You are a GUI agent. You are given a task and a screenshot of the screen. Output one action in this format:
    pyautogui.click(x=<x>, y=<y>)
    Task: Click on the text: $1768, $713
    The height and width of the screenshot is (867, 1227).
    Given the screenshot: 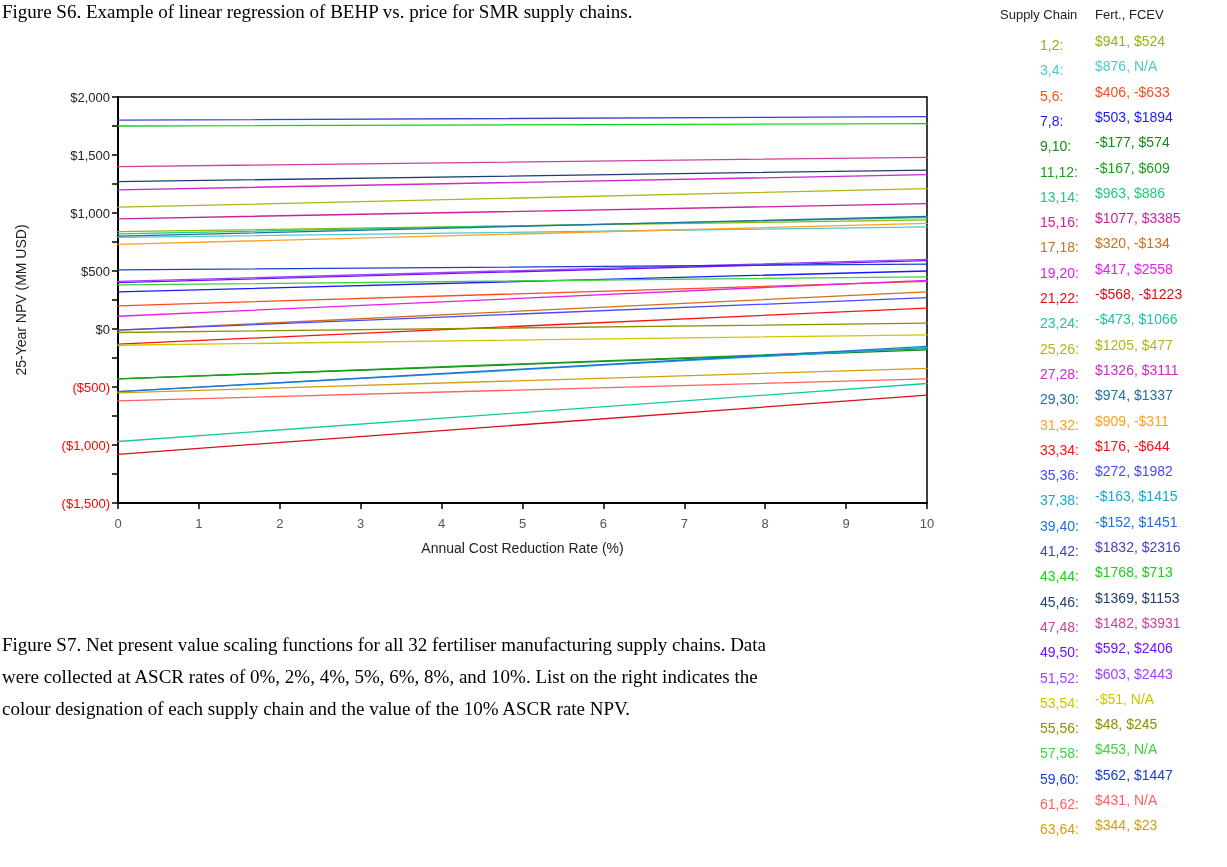 What is the action you would take?
    pyautogui.click(x=1134, y=572)
    